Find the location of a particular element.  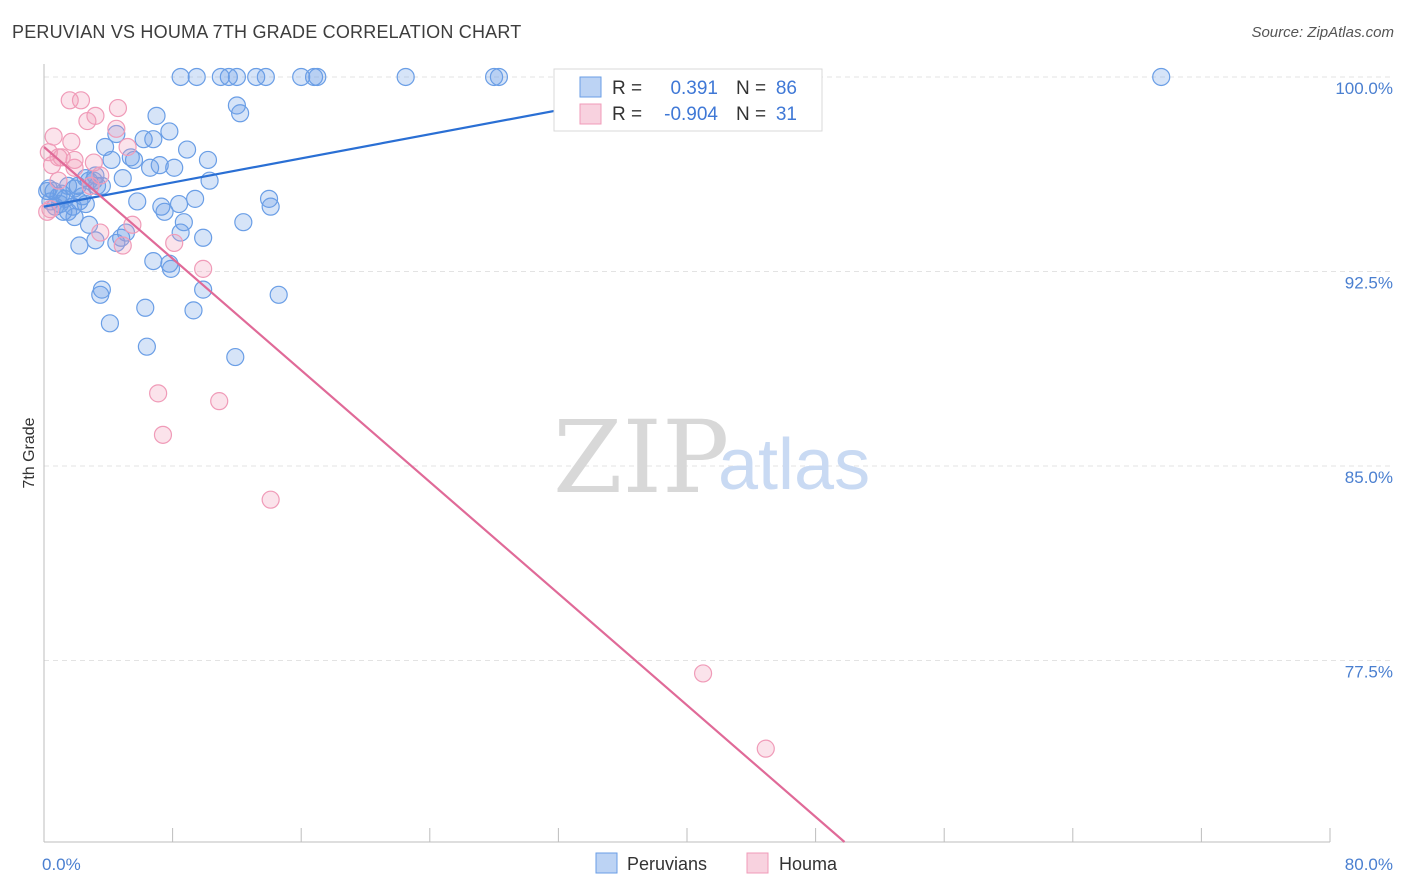

legend-r-value-houma: -0.904 is located at coordinates (691, 114).